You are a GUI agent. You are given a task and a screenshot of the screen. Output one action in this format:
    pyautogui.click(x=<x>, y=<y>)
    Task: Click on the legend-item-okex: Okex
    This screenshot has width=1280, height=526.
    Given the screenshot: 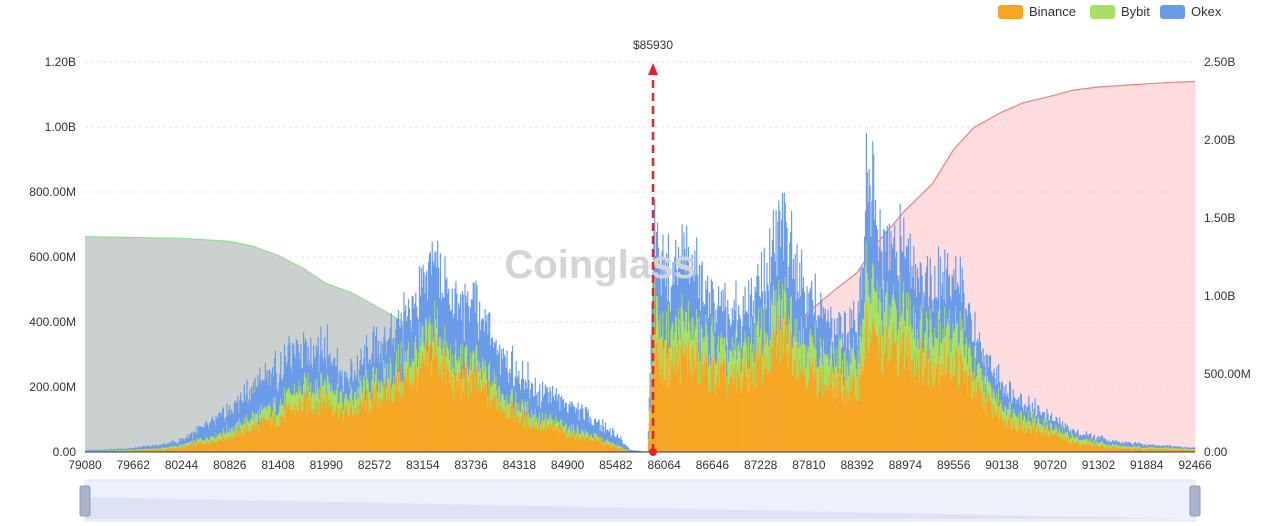 What is the action you would take?
    pyautogui.click(x=1191, y=11)
    